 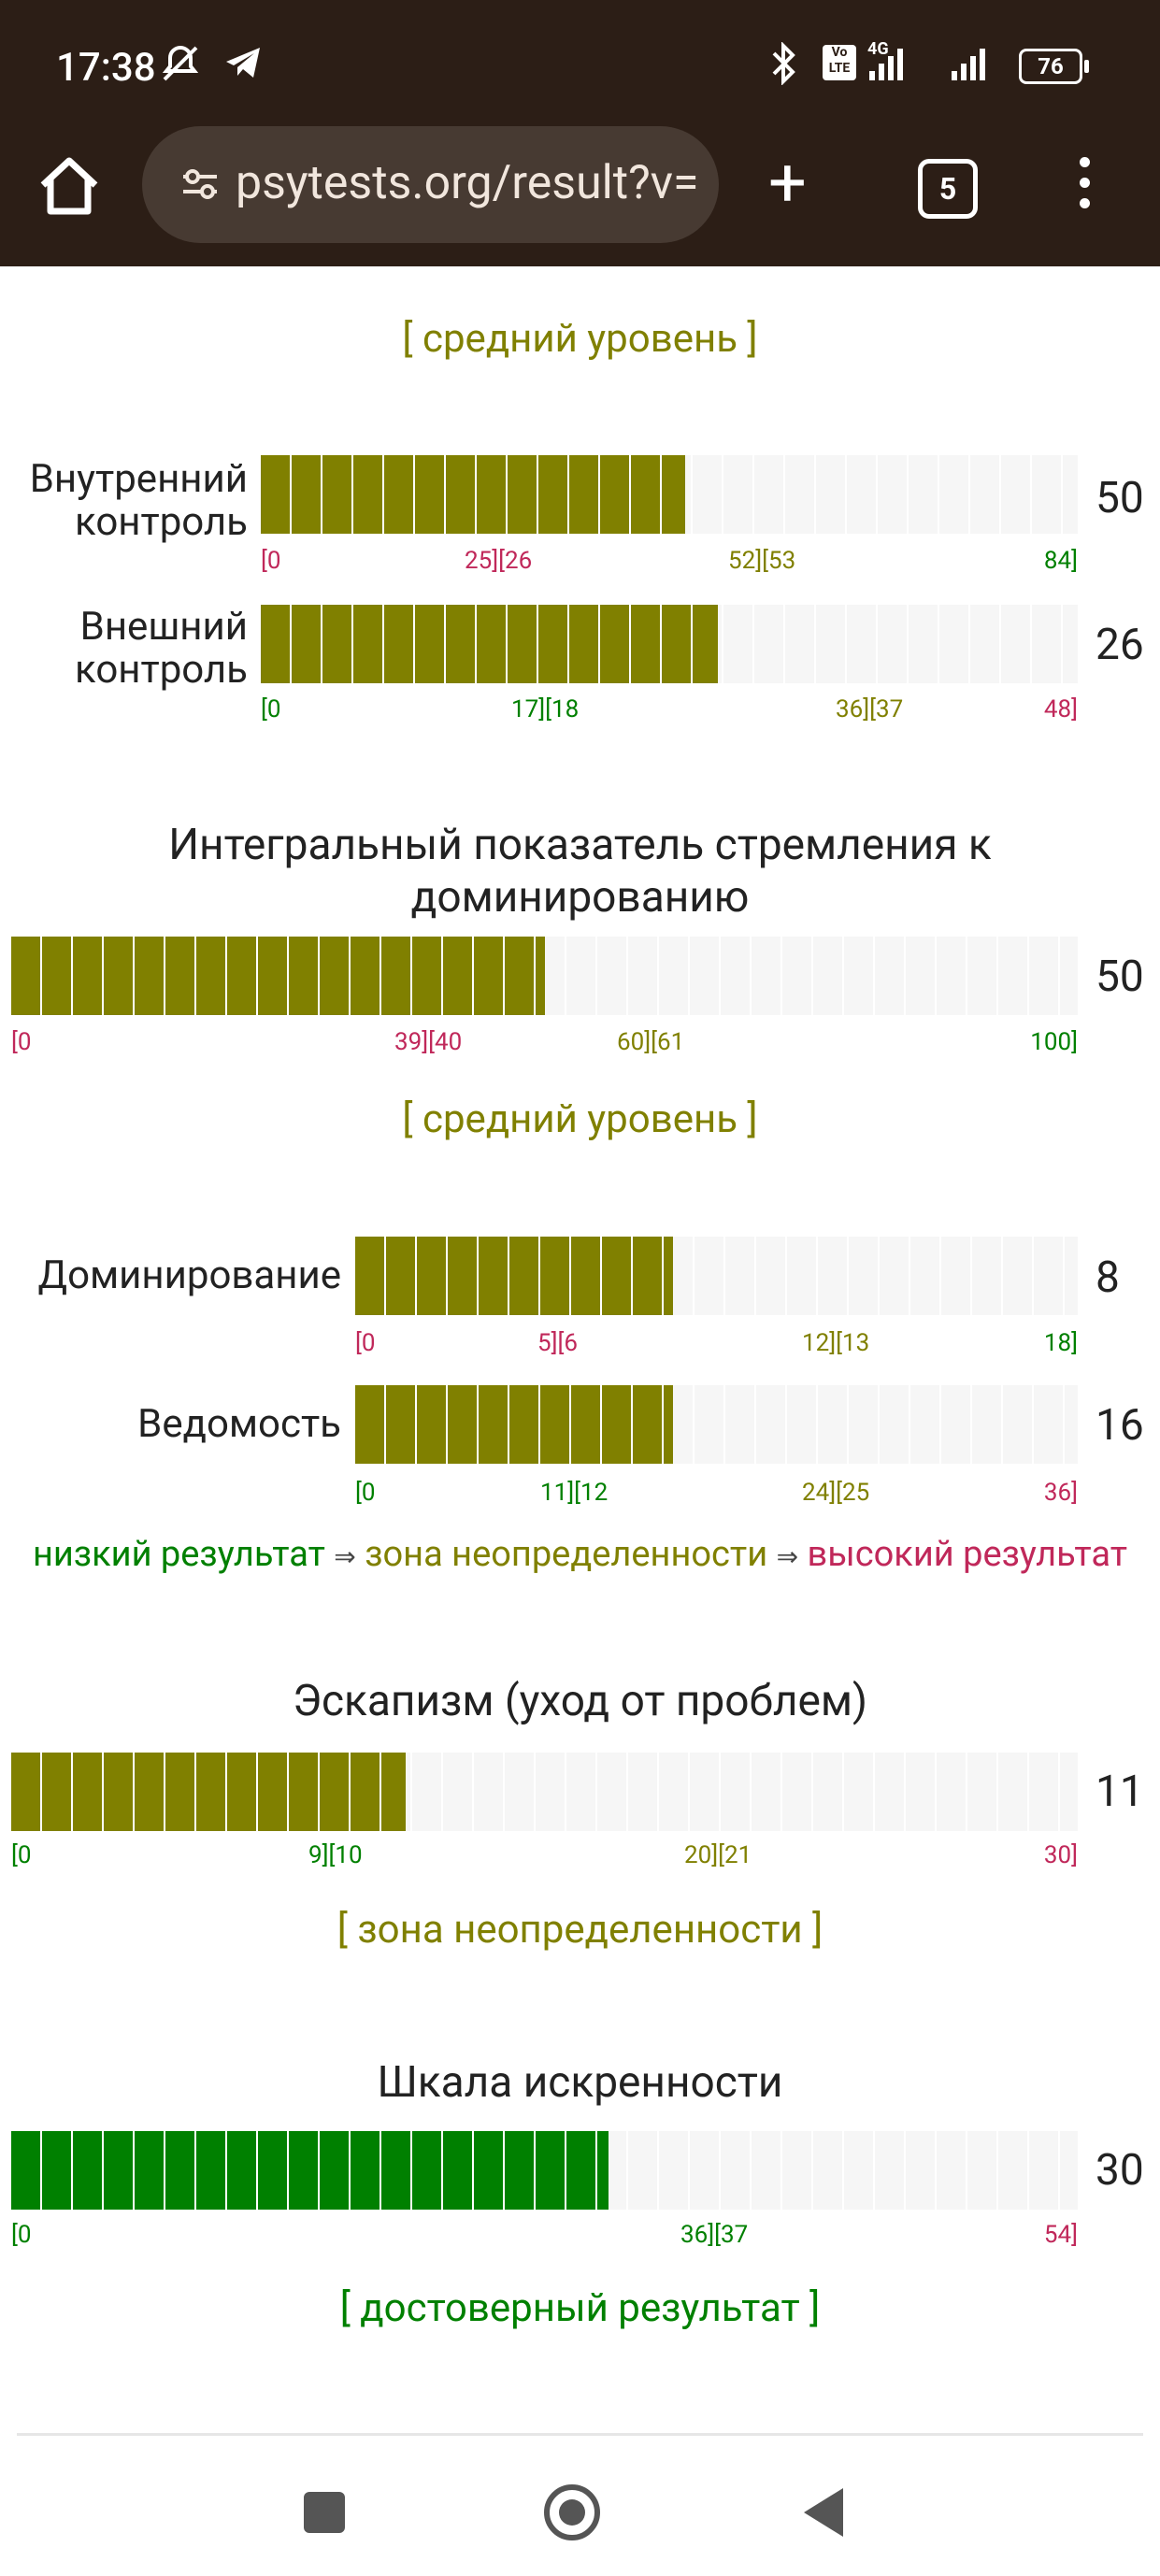 What do you see at coordinates (716, 1348) in the screenshot?
I see `scale-ticks: [0 5][6 12][13 18]` at bounding box center [716, 1348].